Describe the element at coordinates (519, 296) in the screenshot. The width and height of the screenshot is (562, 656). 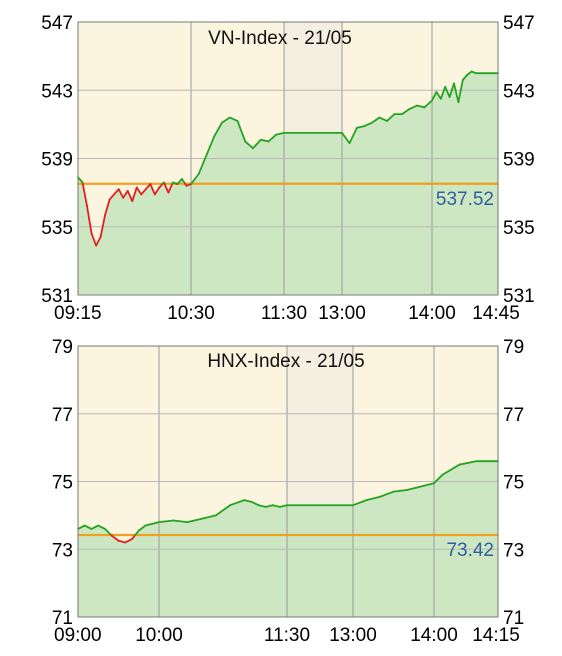
I see `y-tick-label-right: 531` at that location.